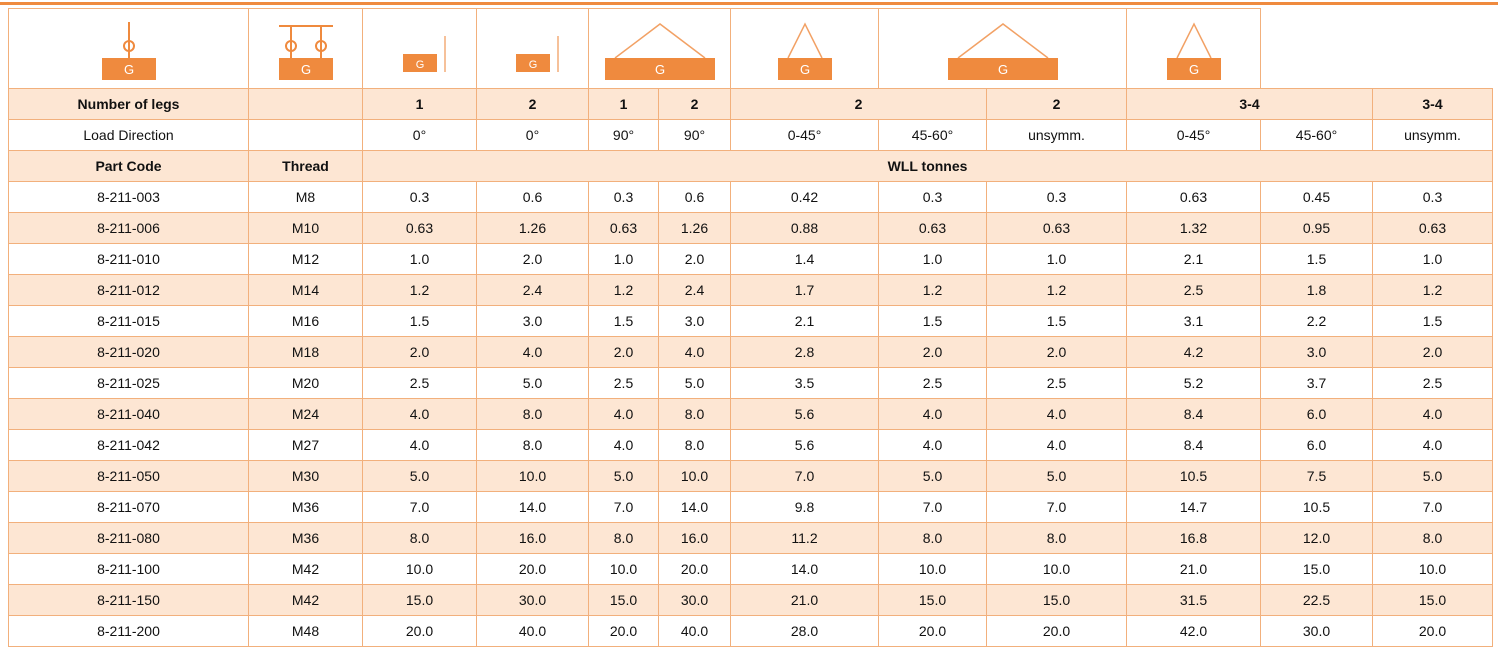 This screenshot has width=1498, height=652. What do you see at coordinates (1193, 228) in the screenshot?
I see `cell: 1.32` at bounding box center [1193, 228].